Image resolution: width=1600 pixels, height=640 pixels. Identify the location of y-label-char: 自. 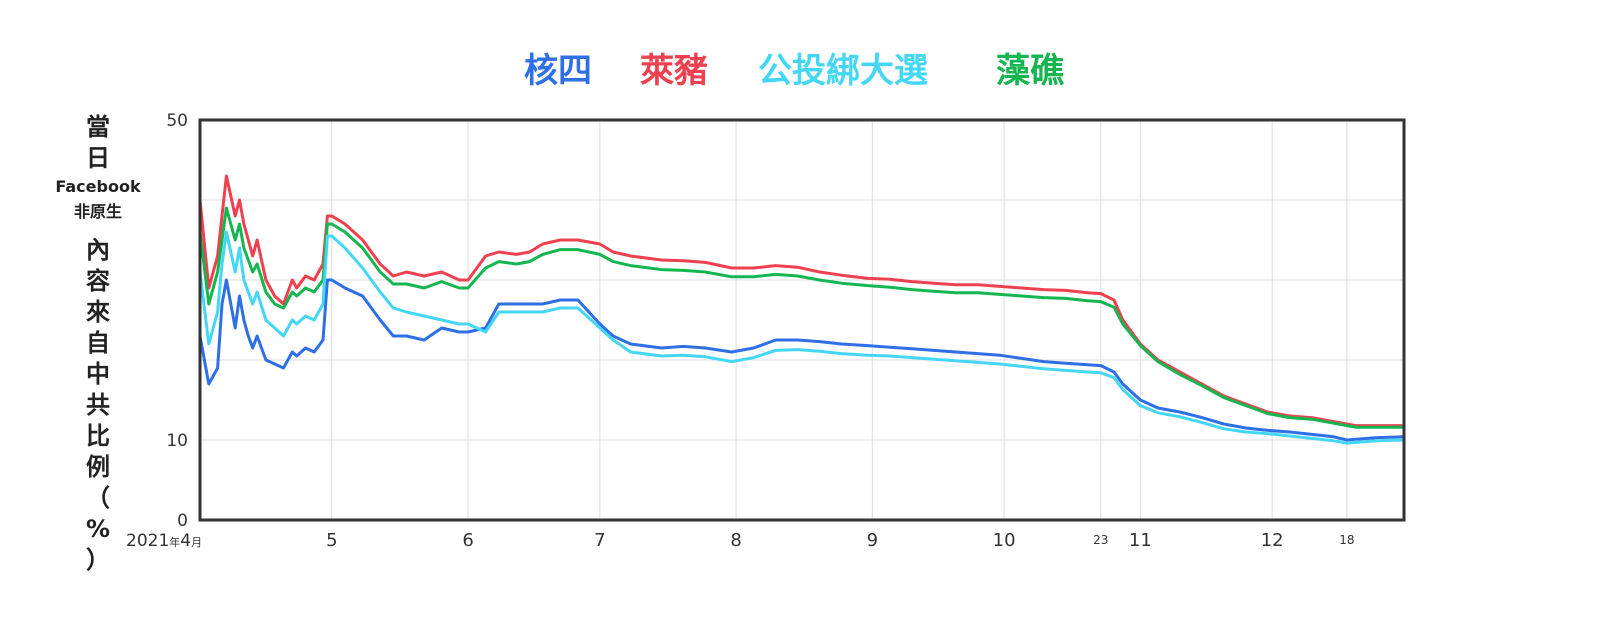
(98, 343).